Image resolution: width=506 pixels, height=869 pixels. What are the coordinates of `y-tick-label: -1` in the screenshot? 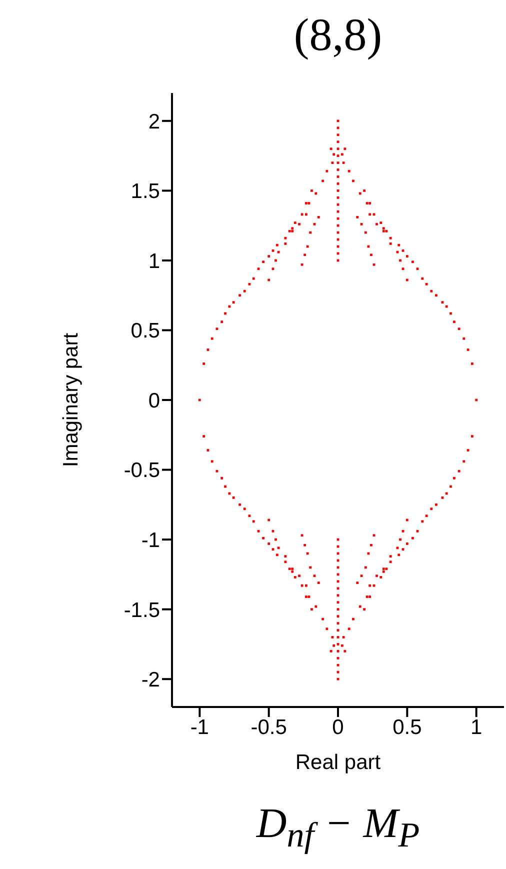 It's located at (150, 540).